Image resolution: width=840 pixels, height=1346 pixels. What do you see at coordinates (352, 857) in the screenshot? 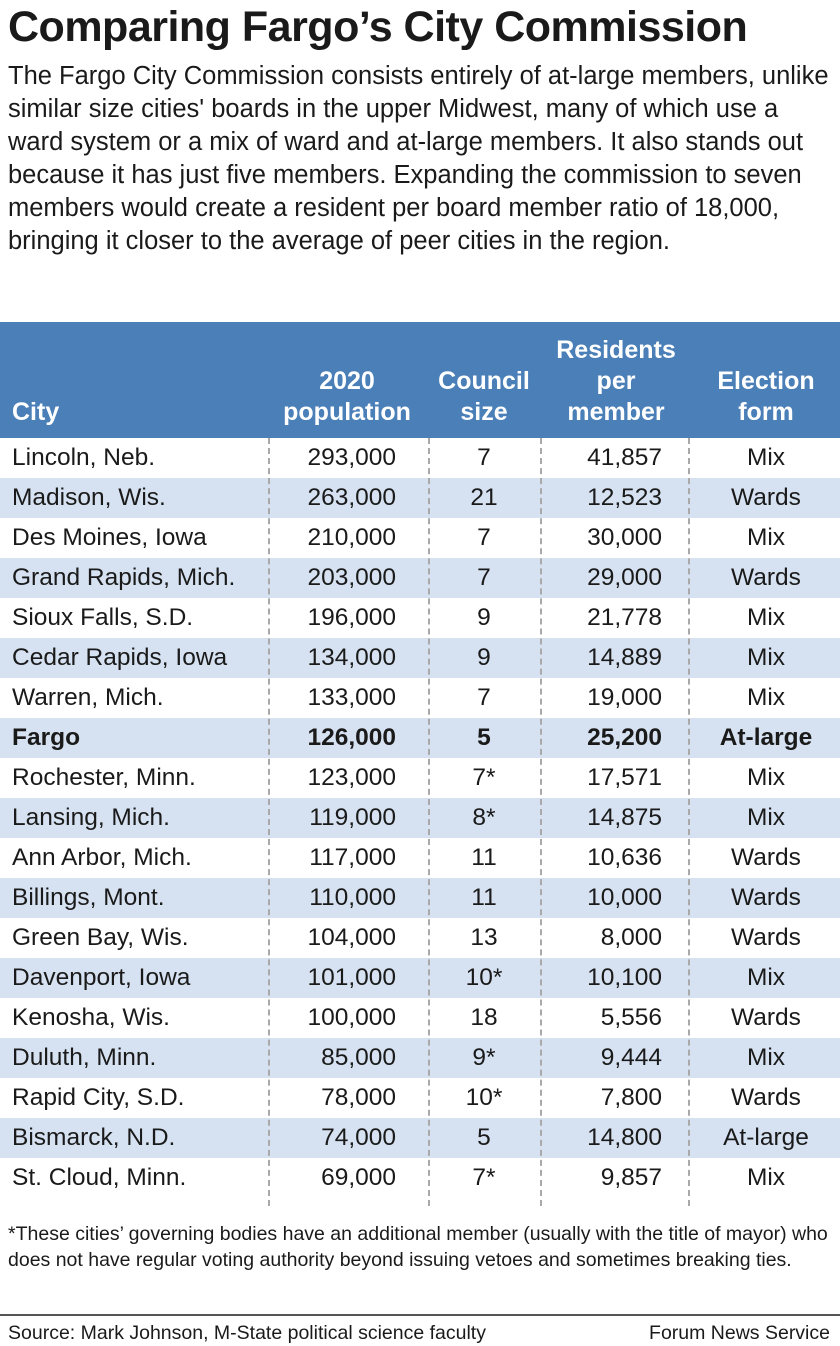
I see `cell-population: 117,000` at bounding box center [352, 857].